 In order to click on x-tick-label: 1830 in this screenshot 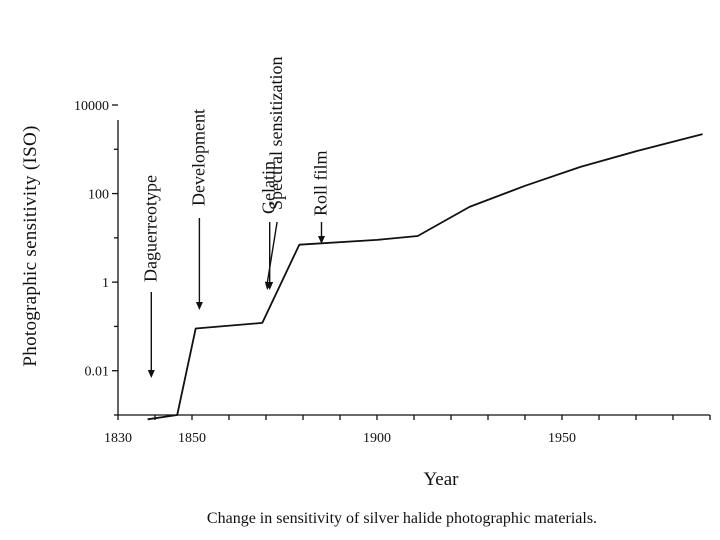, I will do `click(118, 438)`.